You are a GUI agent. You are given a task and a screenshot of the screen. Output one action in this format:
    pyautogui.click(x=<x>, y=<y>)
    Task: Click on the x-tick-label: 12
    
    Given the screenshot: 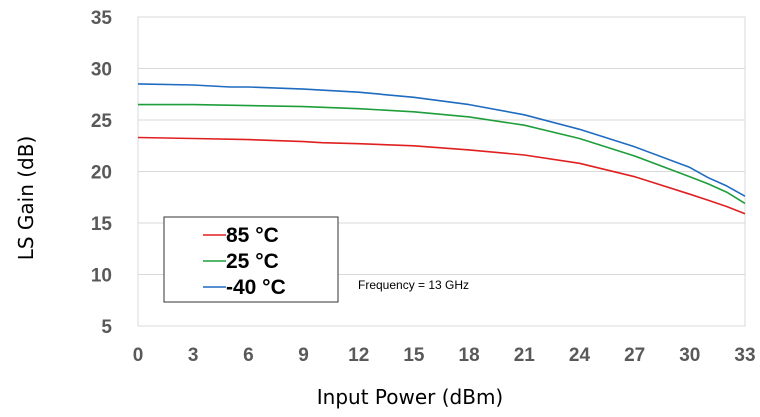 What is the action you would take?
    pyautogui.click(x=358, y=355)
    